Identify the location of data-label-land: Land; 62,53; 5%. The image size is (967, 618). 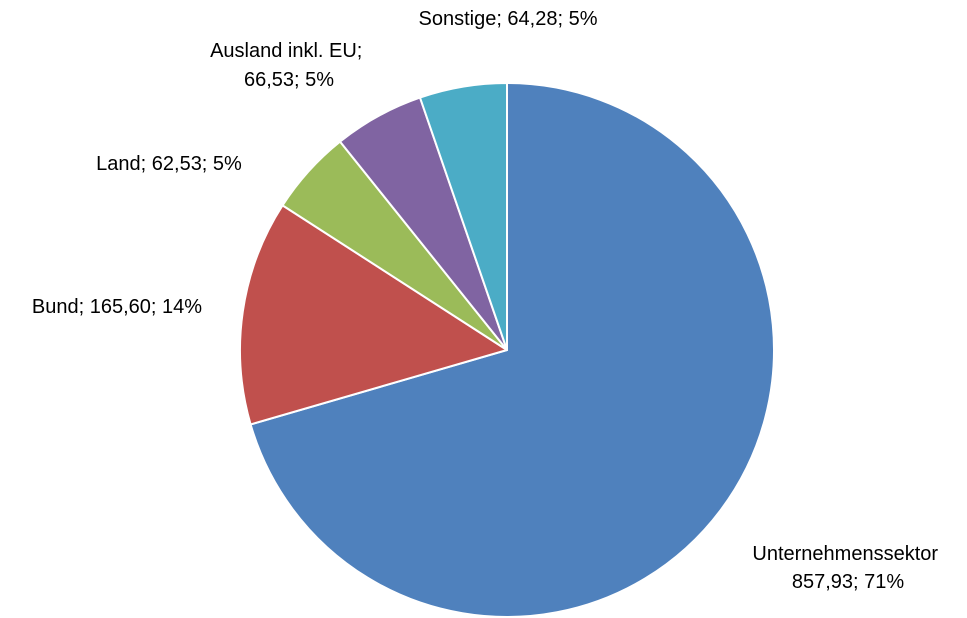
(169, 164).